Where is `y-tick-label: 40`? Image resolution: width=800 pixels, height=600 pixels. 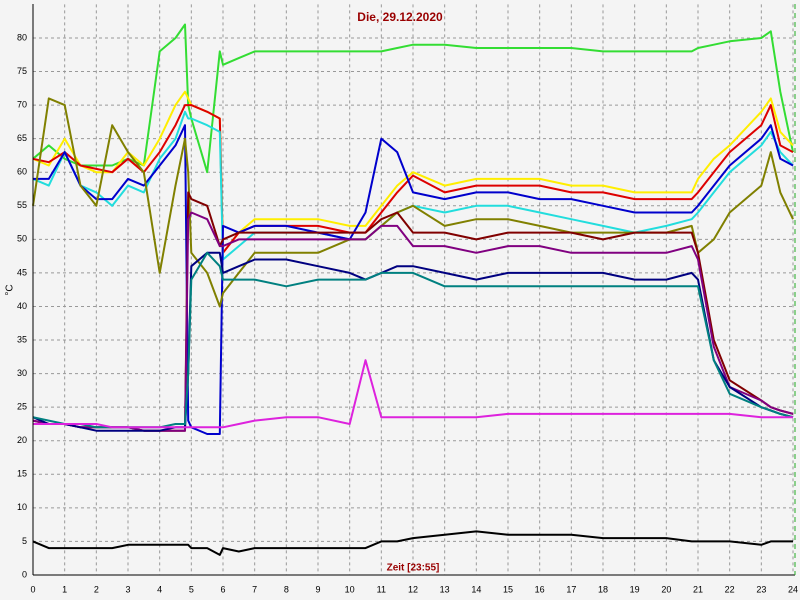 y-tick-label: 40 is located at coordinates (22, 306).